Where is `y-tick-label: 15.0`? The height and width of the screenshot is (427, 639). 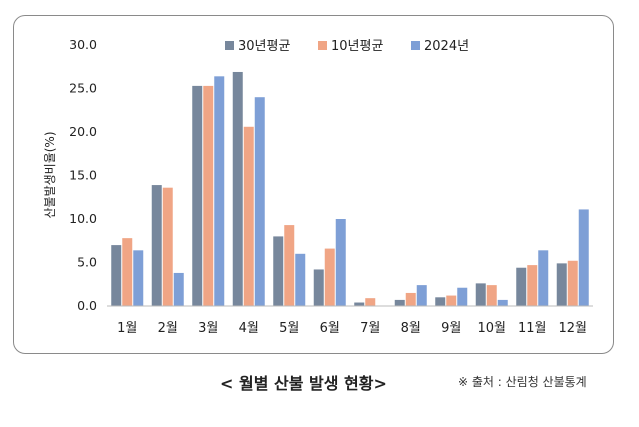
y-tick-label: 15.0 is located at coordinates (83, 175).